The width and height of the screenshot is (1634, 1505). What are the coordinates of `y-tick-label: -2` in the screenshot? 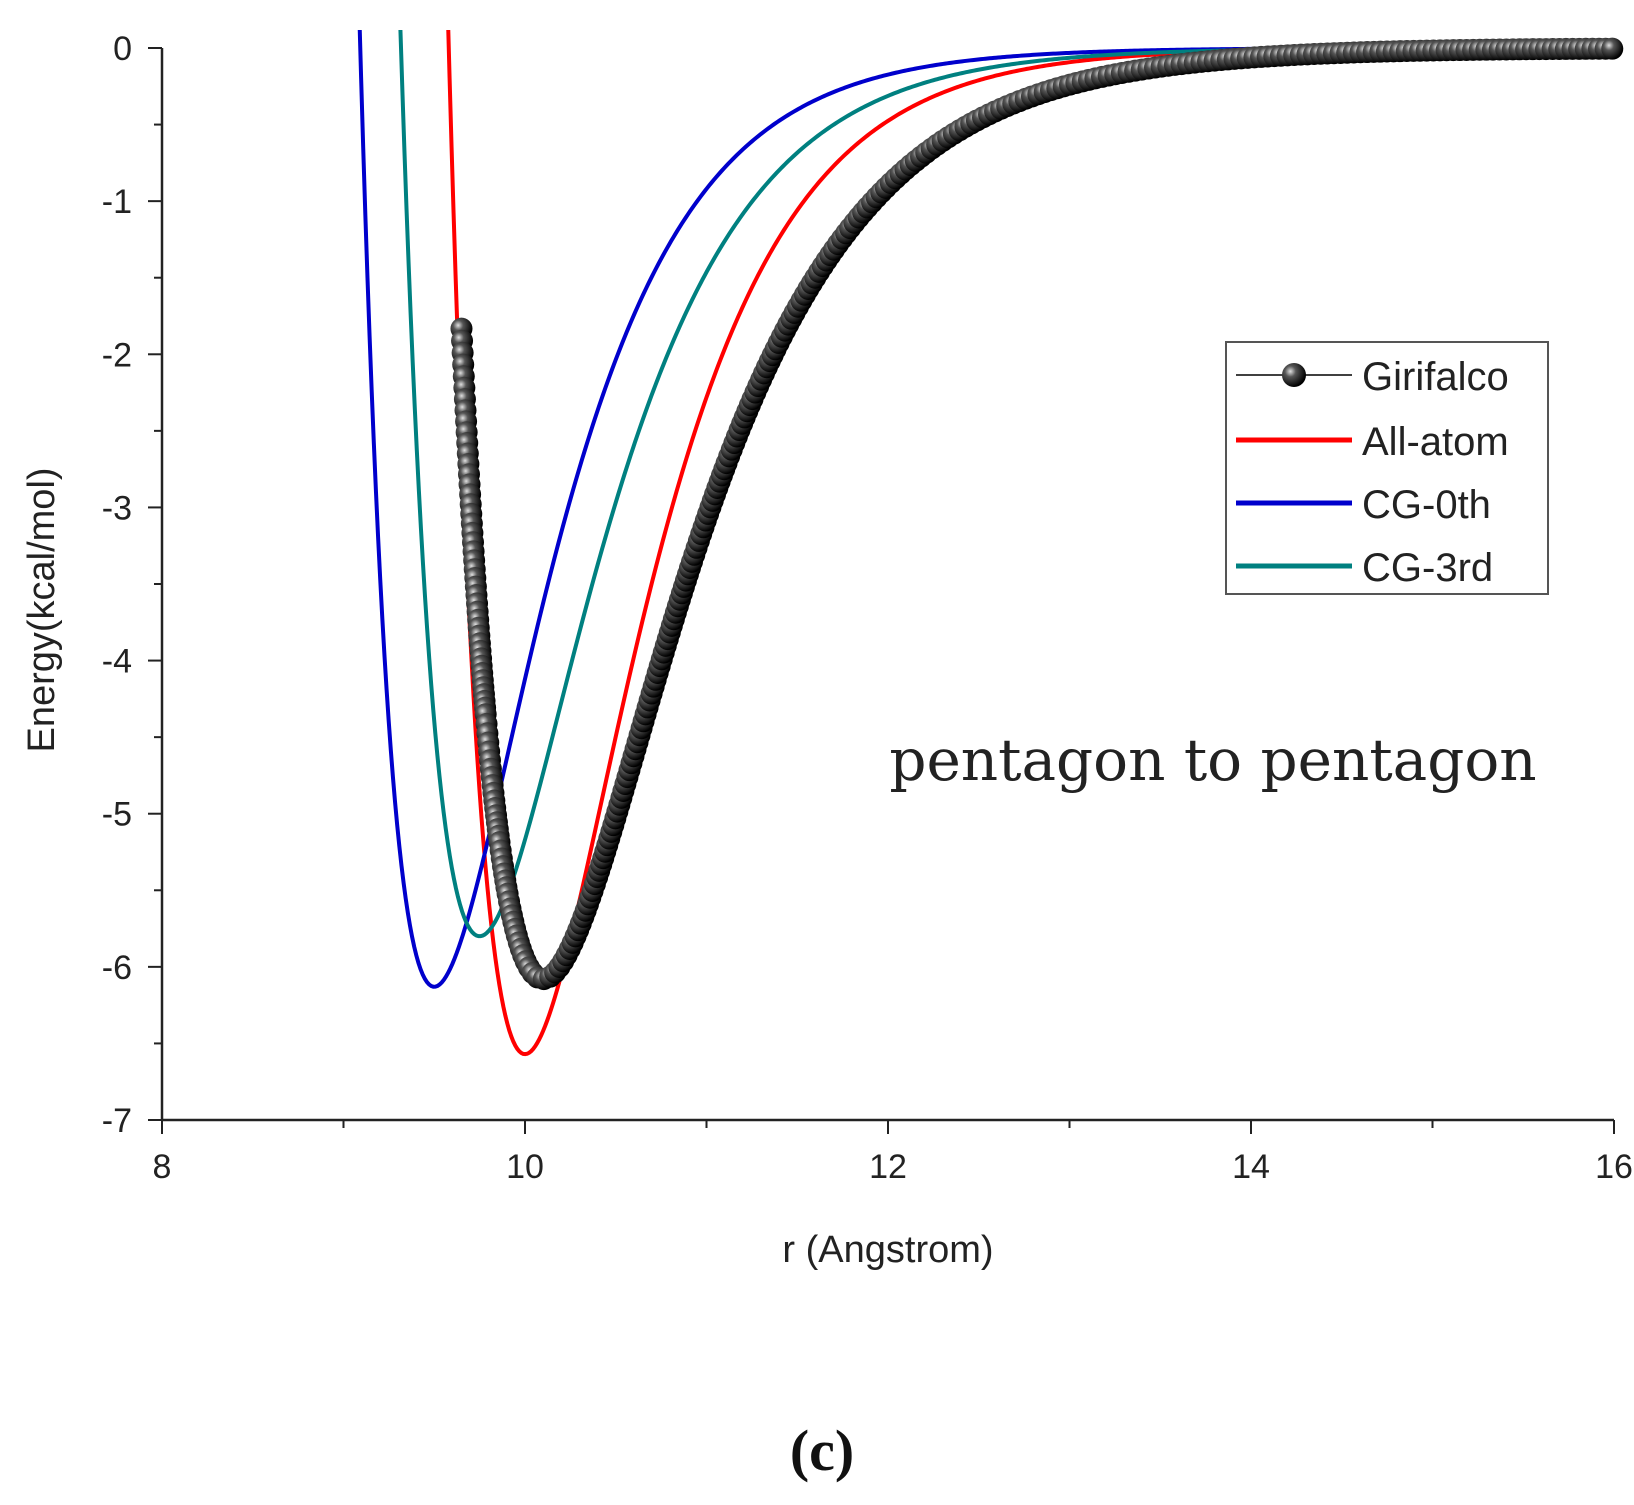 It's located at (117, 355).